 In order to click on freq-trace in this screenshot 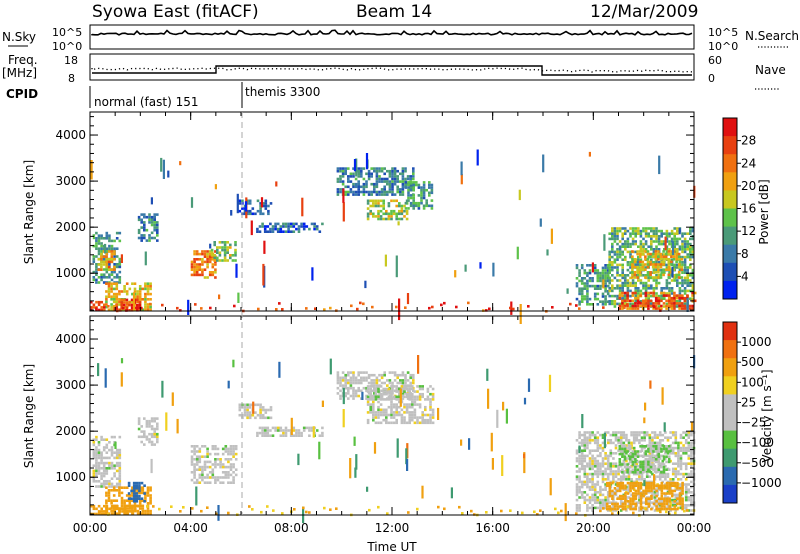, I will do `click(392, 70)`.